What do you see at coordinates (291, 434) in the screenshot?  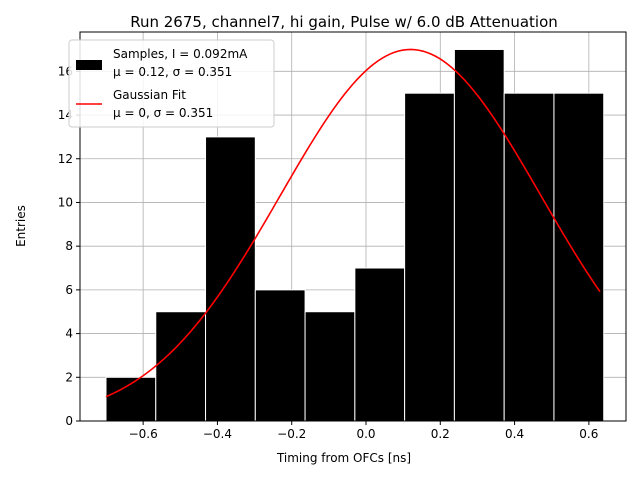 I see `x-tick-label: −0.2` at bounding box center [291, 434].